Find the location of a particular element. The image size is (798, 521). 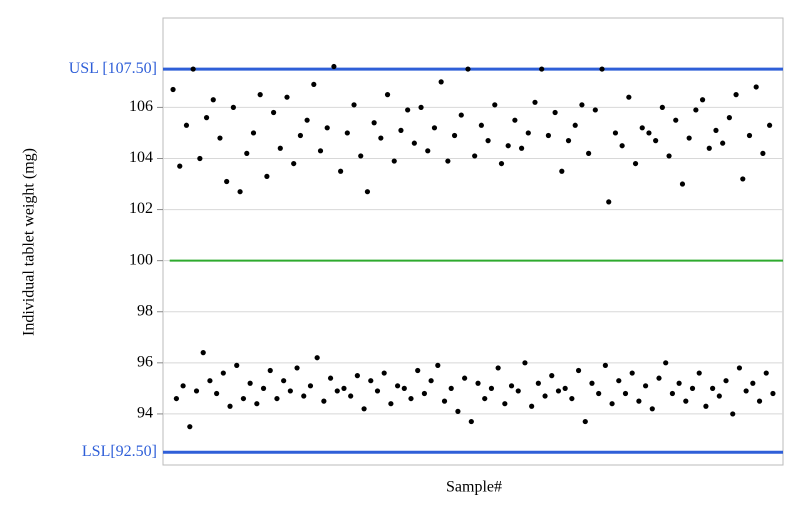

y-tick-label: 94 is located at coordinates (145, 413).